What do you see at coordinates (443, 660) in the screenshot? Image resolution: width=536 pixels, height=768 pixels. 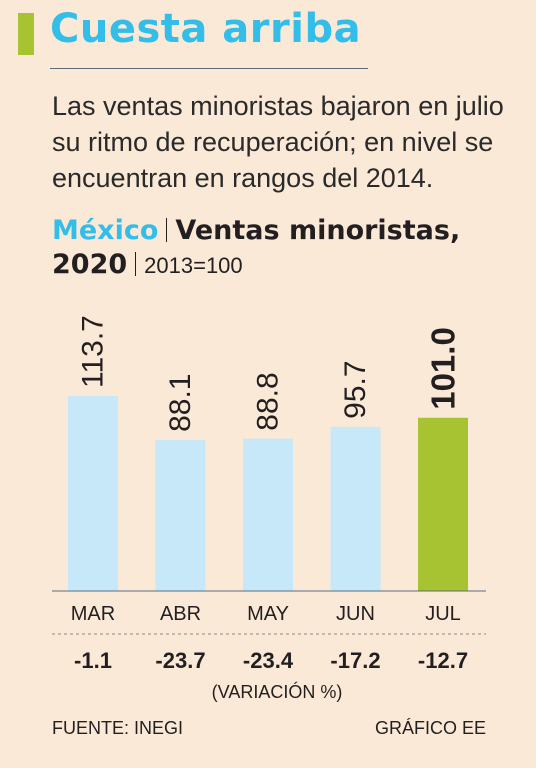 I see `variation-label-jul: -12.7` at bounding box center [443, 660].